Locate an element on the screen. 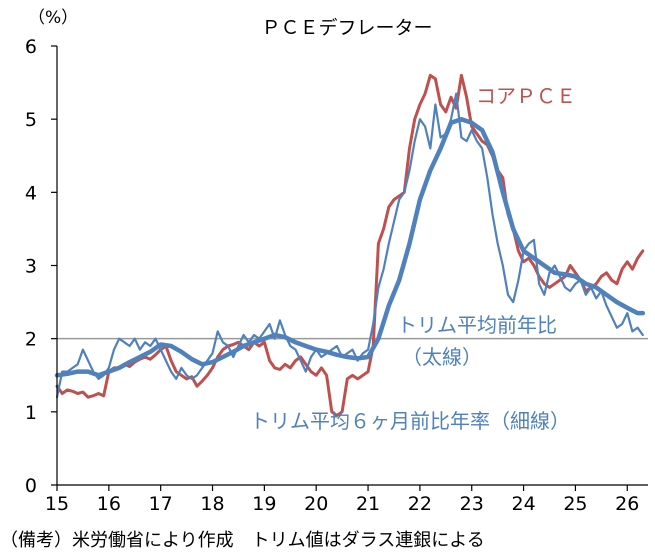 The image size is (655, 553). x-tick-label: 24 is located at coordinates (523, 504).